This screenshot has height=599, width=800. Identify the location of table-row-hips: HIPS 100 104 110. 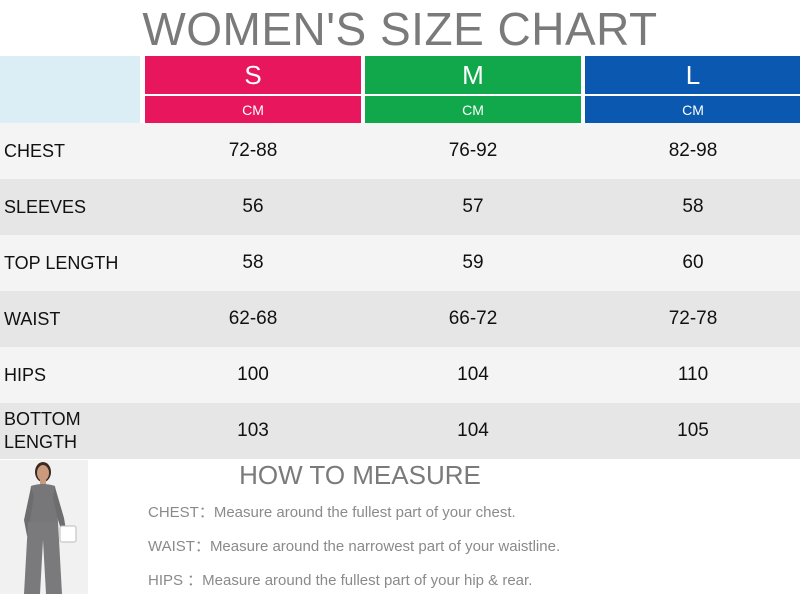
(400, 375).